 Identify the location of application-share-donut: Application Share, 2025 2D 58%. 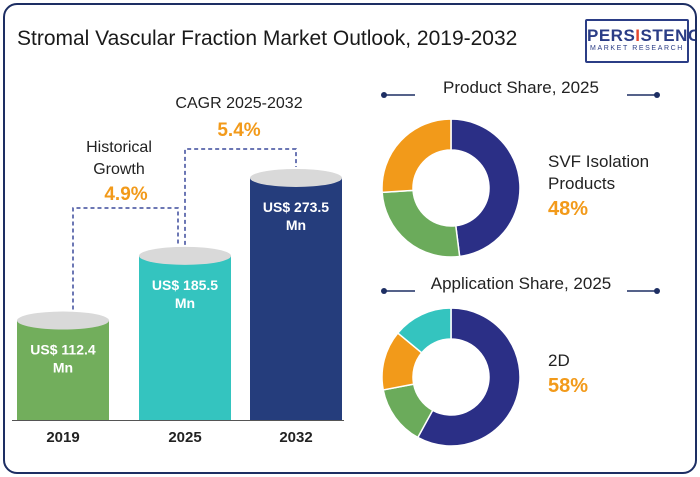
(520, 358).